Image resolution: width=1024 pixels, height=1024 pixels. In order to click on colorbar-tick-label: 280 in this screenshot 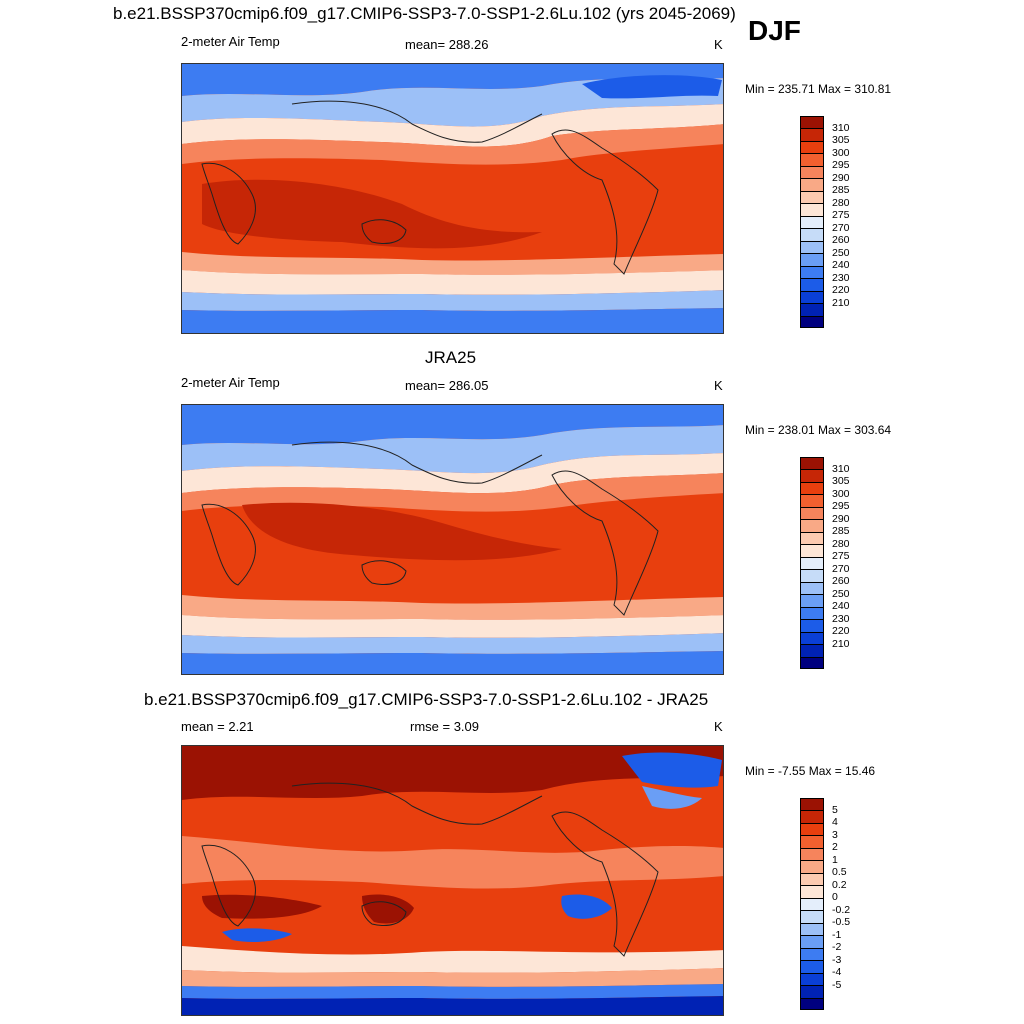, I will do `click(841, 202)`.